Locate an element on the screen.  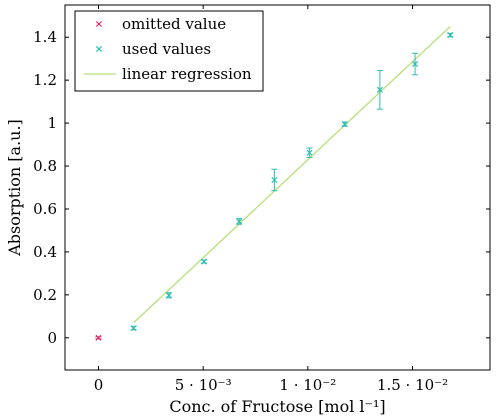
y-axis-label: Absorption [a.u.] is located at coordinates (14, 188).